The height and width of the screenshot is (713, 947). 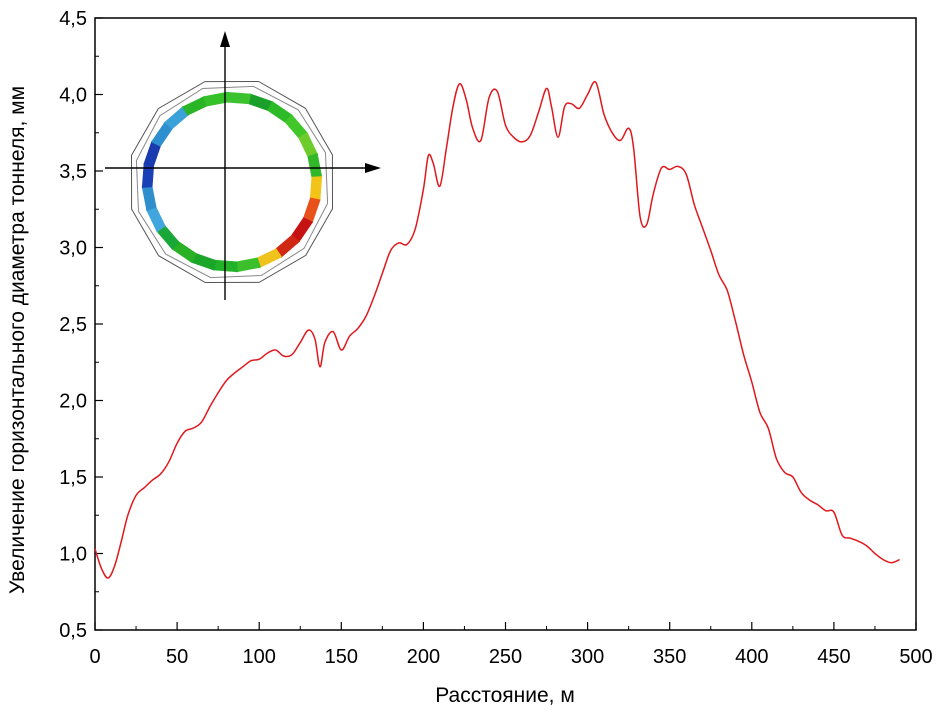 I want to click on x-tick-label: 350, so click(x=669, y=657).